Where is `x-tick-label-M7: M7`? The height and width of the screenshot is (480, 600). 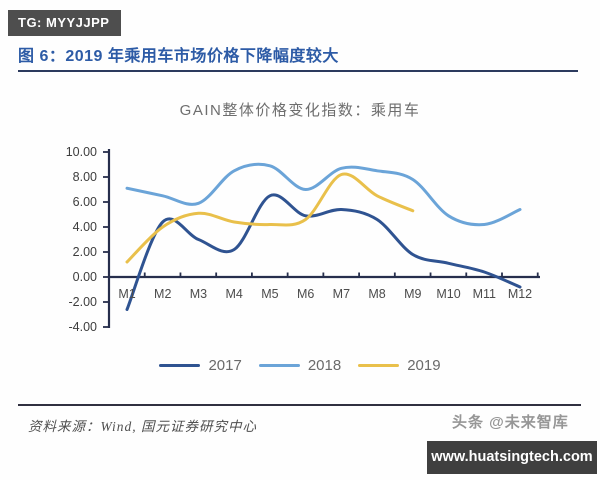 x-tick-label-M7: M7 is located at coordinates (341, 294).